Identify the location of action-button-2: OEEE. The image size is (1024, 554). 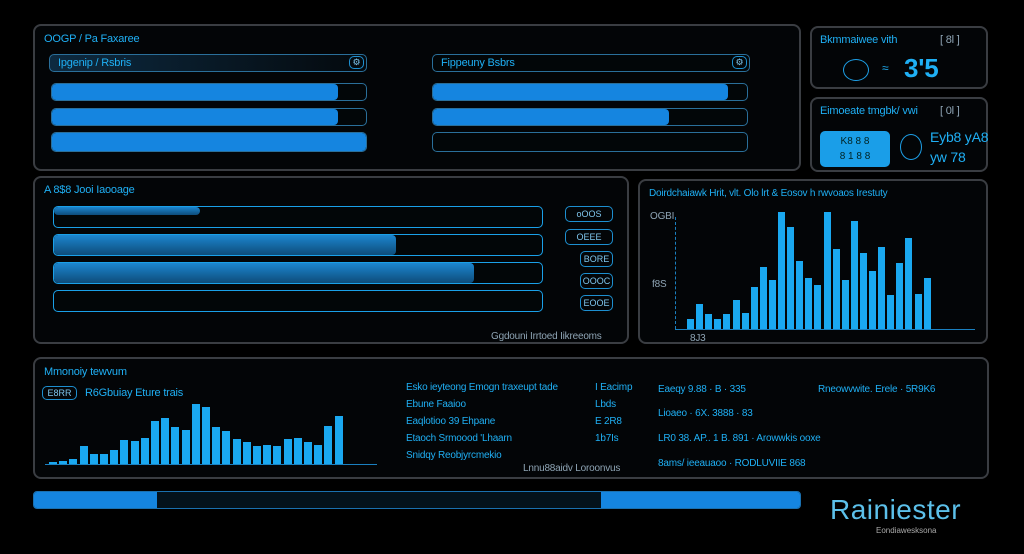
(589, 237).